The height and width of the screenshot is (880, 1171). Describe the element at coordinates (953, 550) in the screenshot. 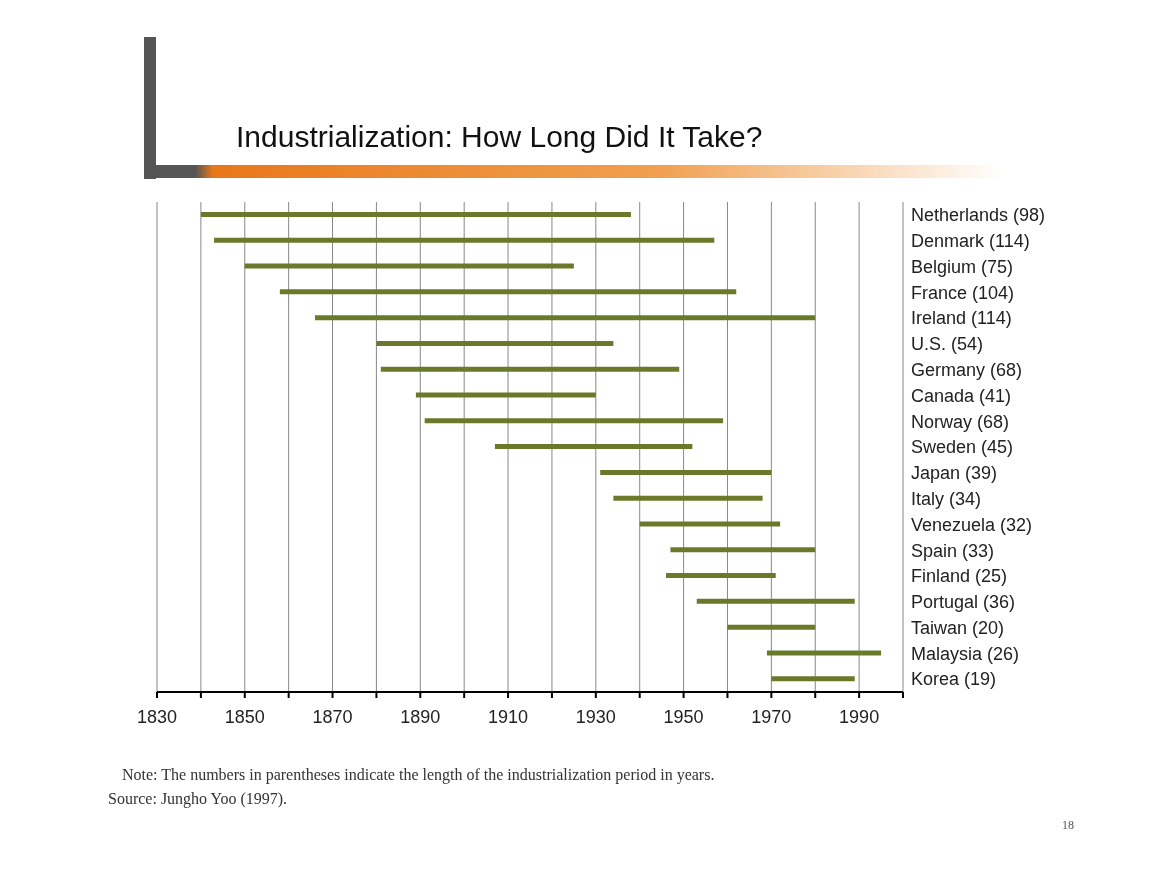

I see `y-tick-label: Spain (33)` at that location.